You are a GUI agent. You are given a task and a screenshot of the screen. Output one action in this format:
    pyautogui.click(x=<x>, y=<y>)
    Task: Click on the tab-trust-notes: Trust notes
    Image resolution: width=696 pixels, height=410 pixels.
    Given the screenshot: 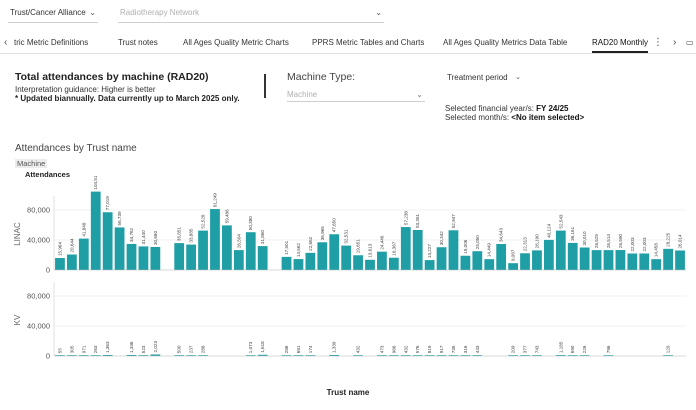 What is the action you would take?
    pyautogui.click(x=138, y=42)
    